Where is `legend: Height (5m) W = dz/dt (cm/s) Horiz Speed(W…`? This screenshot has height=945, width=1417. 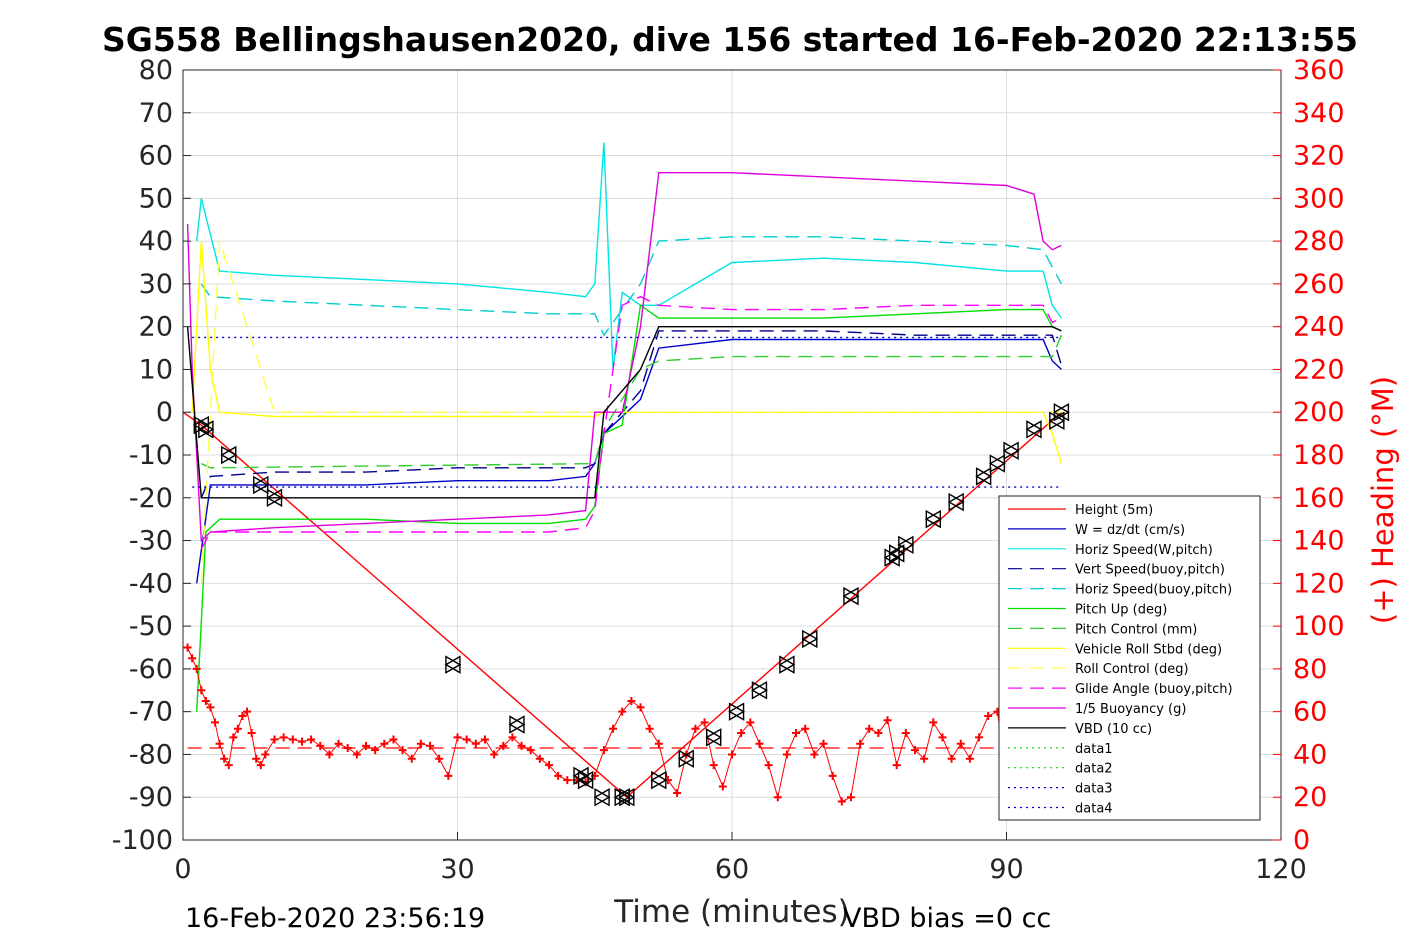 legend: Height (5m) W = dz/dt (cm/s) Horiz Speed(W… is located at coordinates (1129, 658).